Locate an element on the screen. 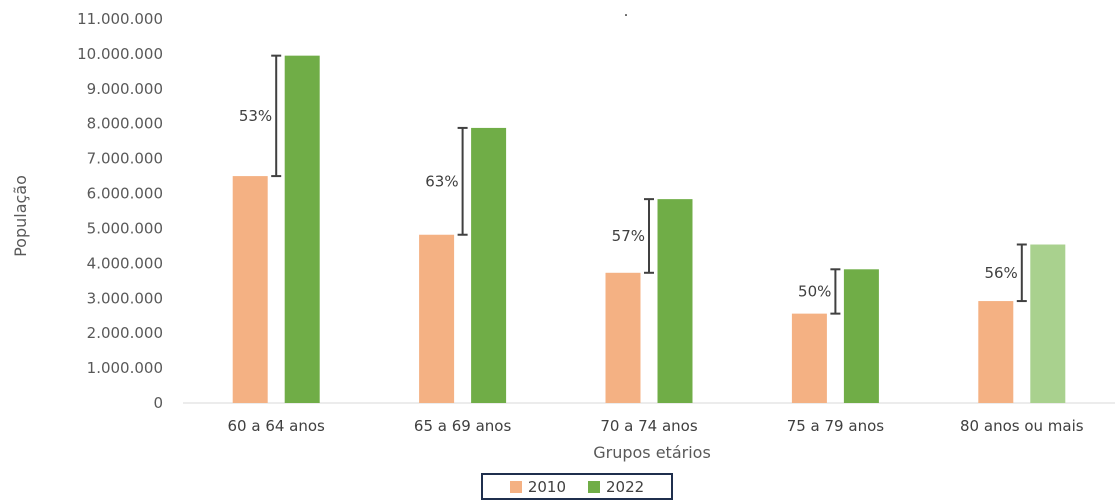 The image size is (1115, 502). y-tick-label: 9.000.000 is located at coordinates (125, 89).